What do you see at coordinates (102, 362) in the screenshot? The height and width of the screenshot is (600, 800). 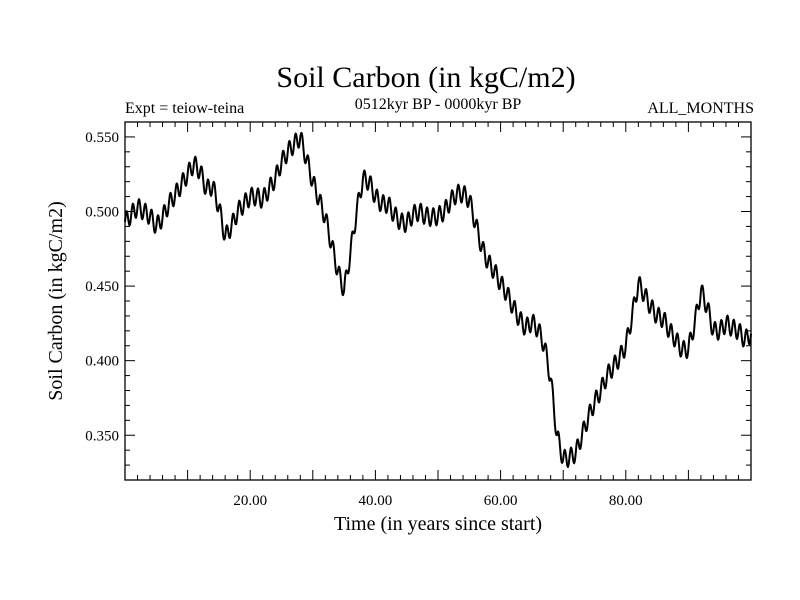 I see `y-tick-label: 0.400` at bounding box center [102, 362].